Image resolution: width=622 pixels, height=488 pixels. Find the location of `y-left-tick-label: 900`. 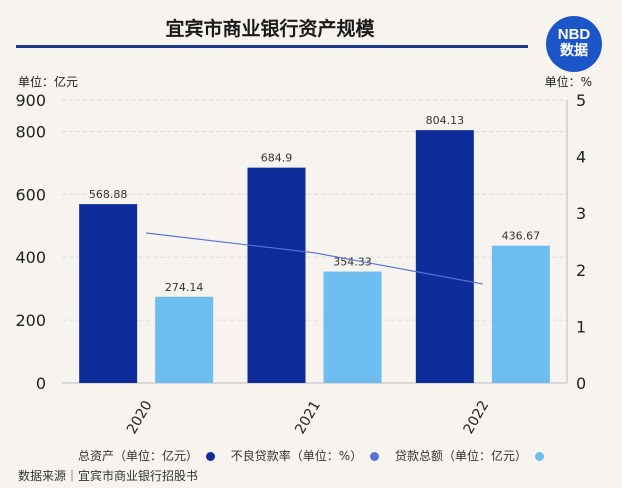

y-left-tick-label: 900 is located at coordinates (30, 100).